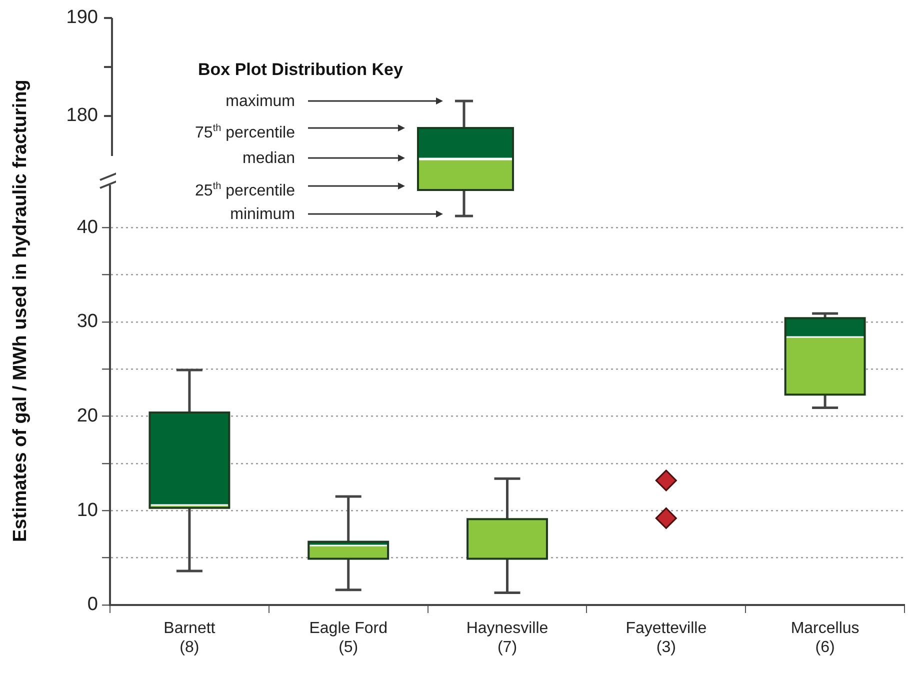 The width and height of the screenshot is (916, 673). Describe the element at coordinates (92, 605) in the screenshot. I see `y-tick-label: 0` at that location.